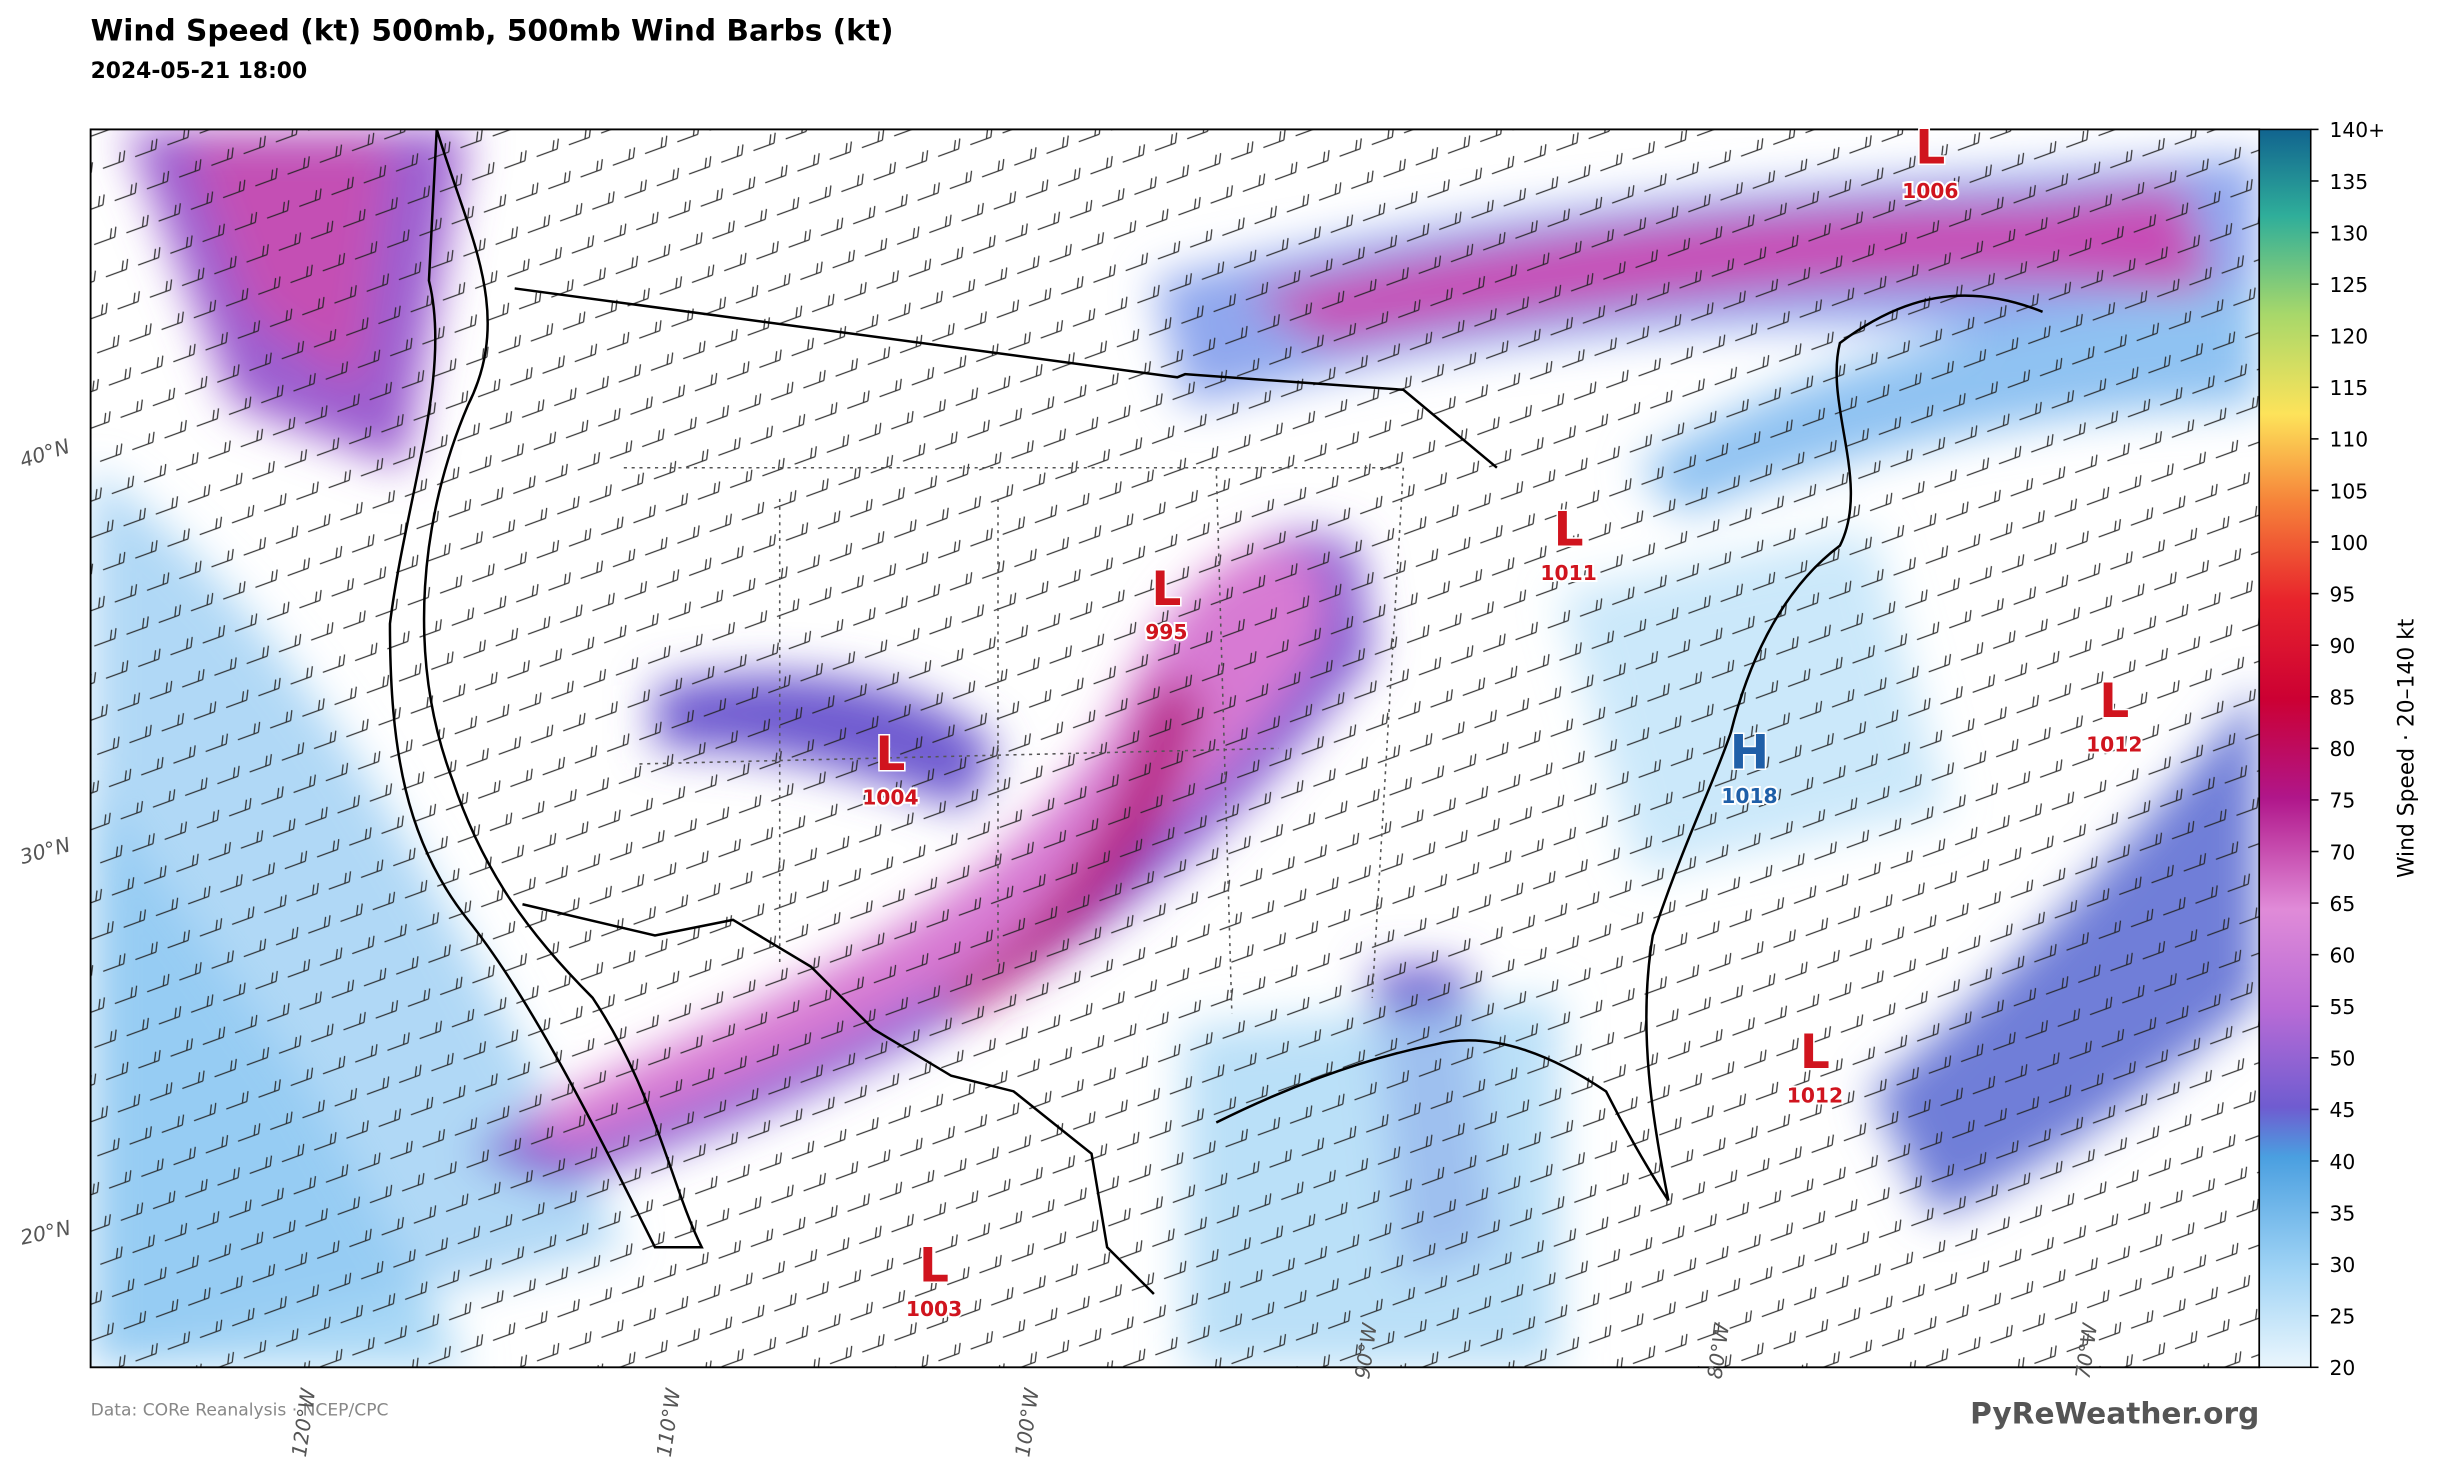 The width and height of the screenshot is (2445, 1478). Describe the element at coordinates (2342, 1162) in the screenshot. I see `colorbar-tick-label: 40` at that location.